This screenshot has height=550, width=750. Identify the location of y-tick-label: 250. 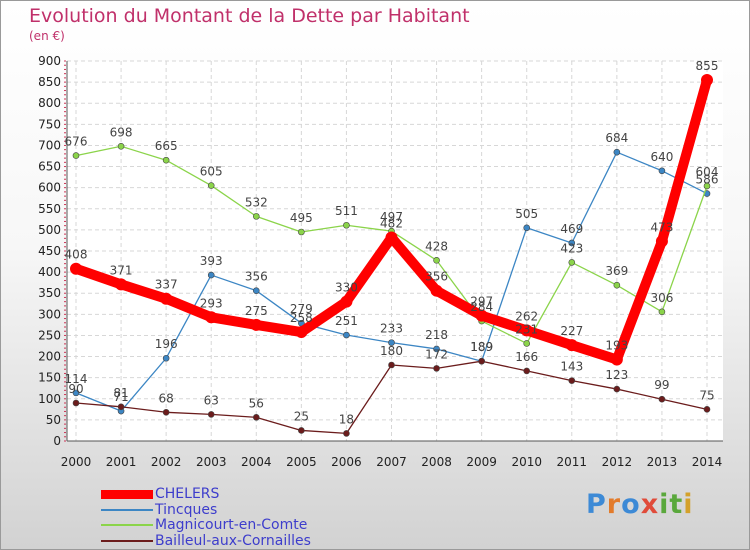
(49, 335).